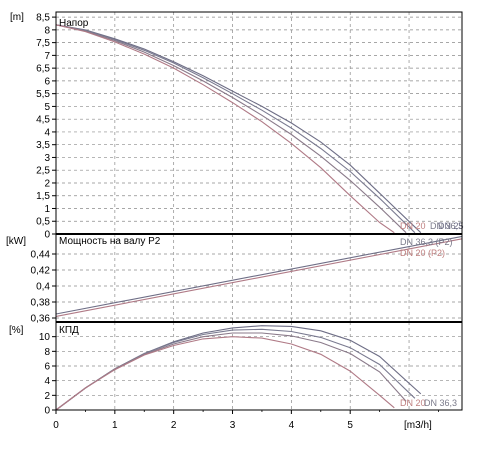  Describe the element at coordinates (413, 226) in the screenshot. I see `head-series-label: DN 20` at that location.